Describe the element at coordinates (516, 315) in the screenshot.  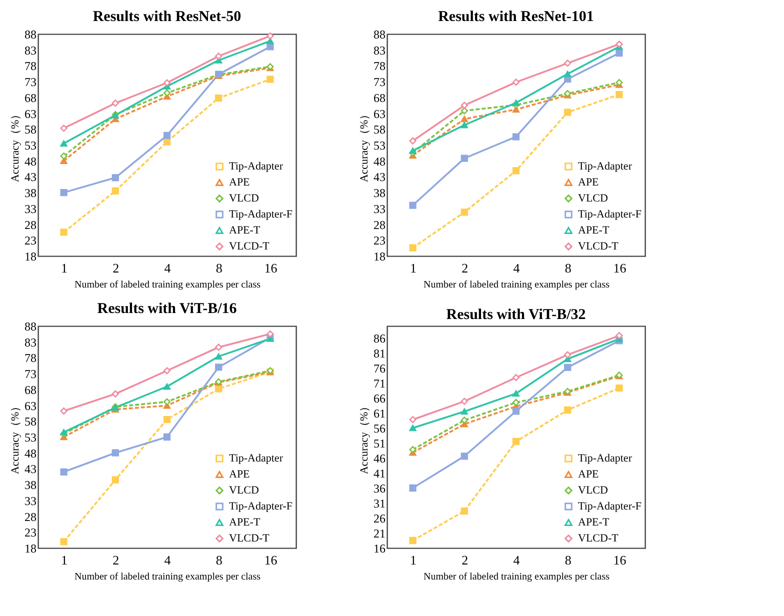
I see `chart-title: Results with ViT-B/32` at that location.